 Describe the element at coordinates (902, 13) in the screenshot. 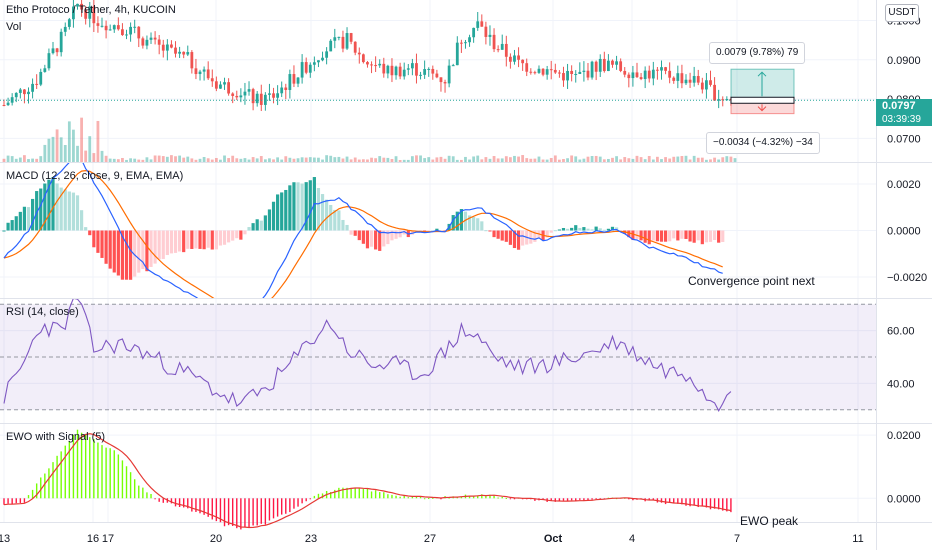

I see `currency-badge: USDT` at that location.